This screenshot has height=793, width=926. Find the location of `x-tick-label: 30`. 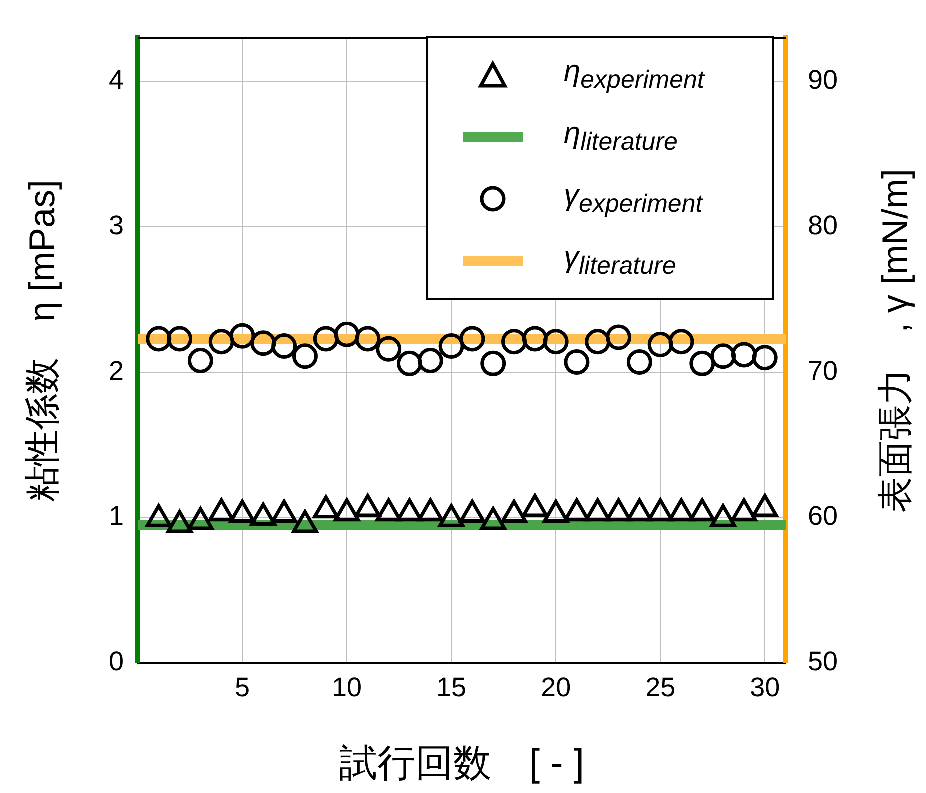

x-tick-label: 30 is located at coordinates (765, 687).